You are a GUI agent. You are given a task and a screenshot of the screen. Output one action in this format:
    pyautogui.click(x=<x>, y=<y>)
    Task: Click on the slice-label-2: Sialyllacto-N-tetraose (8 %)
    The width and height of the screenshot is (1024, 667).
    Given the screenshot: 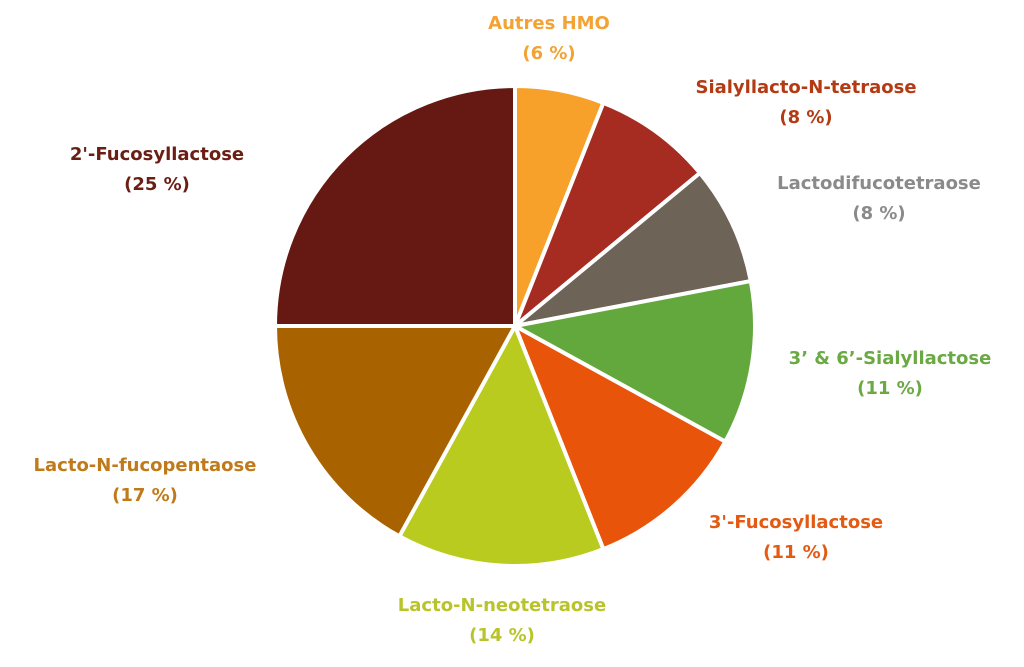 What is the action you would take?
    pyautogui.click(x=805, y=103)
    